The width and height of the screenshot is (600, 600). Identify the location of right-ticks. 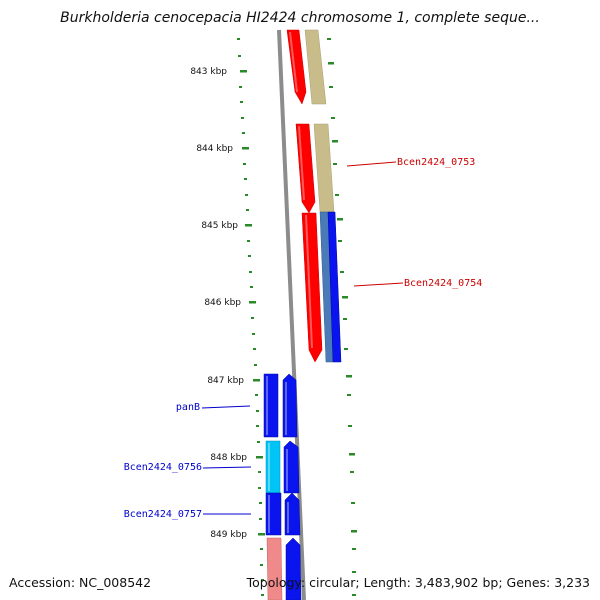
(342, 317).